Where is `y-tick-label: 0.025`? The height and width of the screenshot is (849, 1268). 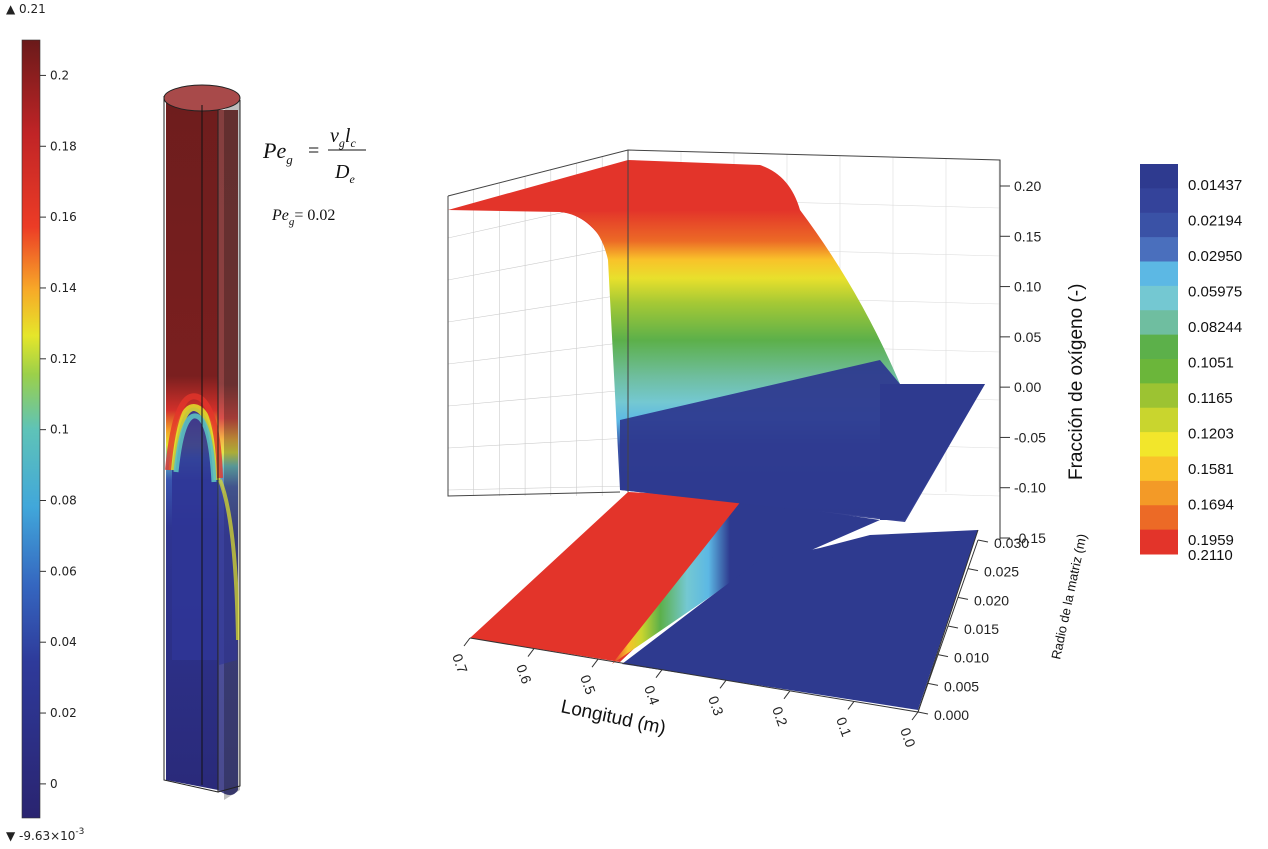
y-tick-label: 0.025 is located at coordinates (1001, 572).